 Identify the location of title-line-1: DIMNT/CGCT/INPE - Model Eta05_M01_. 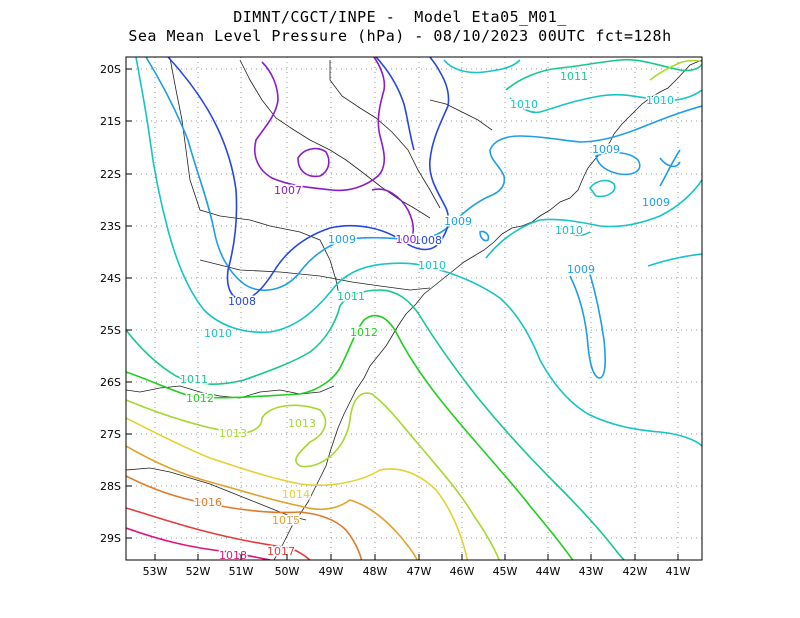
(400, 17).